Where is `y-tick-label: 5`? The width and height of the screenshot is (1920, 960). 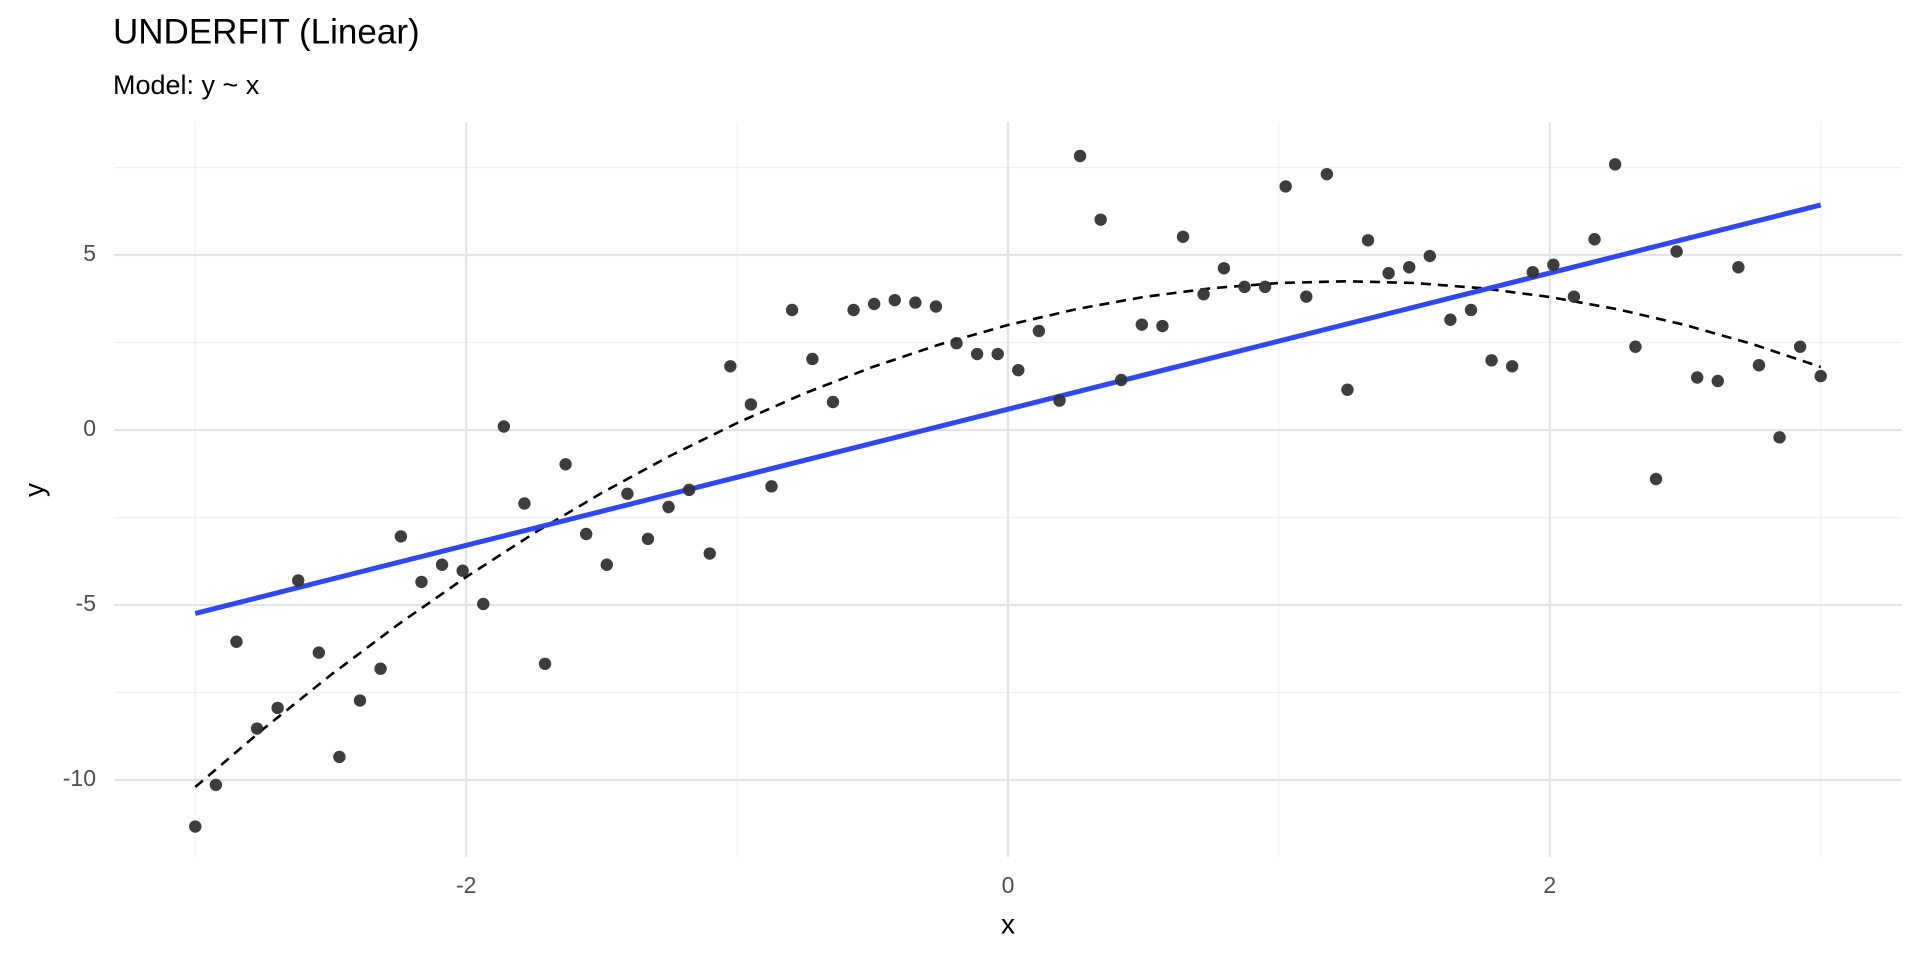 y-tick-label: 5 is located at coordinates (89, 253).